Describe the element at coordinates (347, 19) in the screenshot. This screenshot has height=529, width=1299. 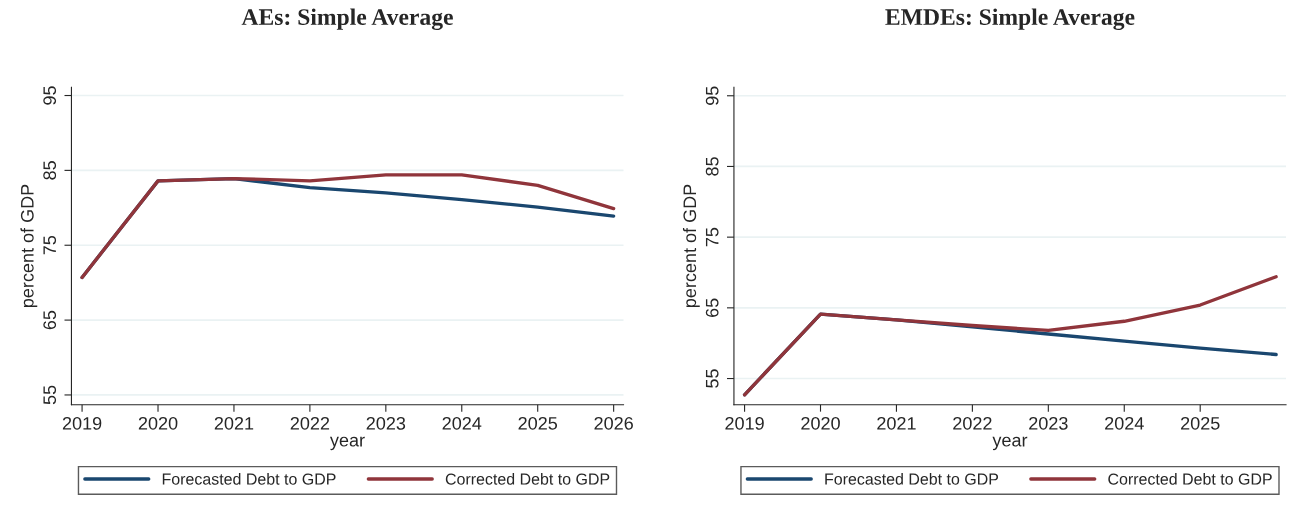
I see `chart-title: AEs: Simple Average` at that location.